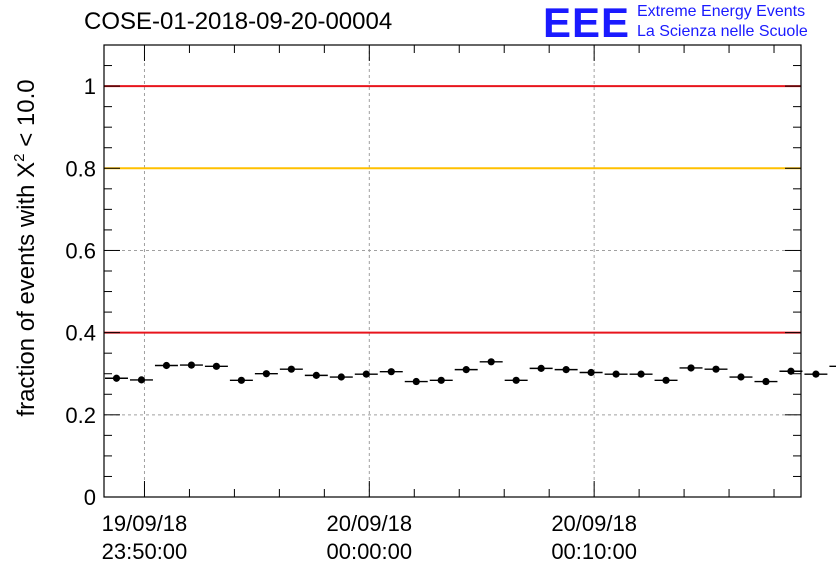  What do you see at coordinates (369, 551) in the screenshot?
I see `x-tick-time-label: 00:00:00` at bounding box center [369, 551].